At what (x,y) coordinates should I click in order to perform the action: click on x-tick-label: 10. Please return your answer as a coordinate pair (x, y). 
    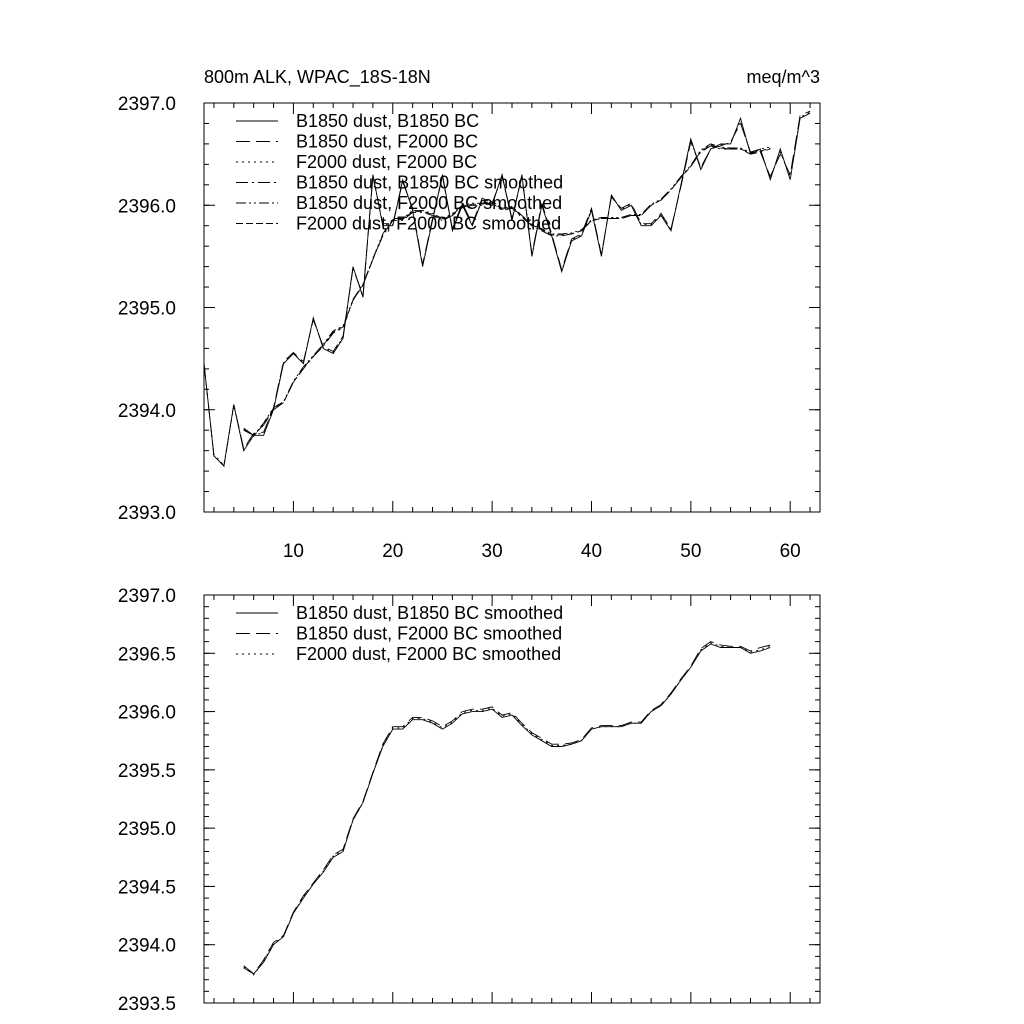
    Looking at the image, I should click on (293, 551).